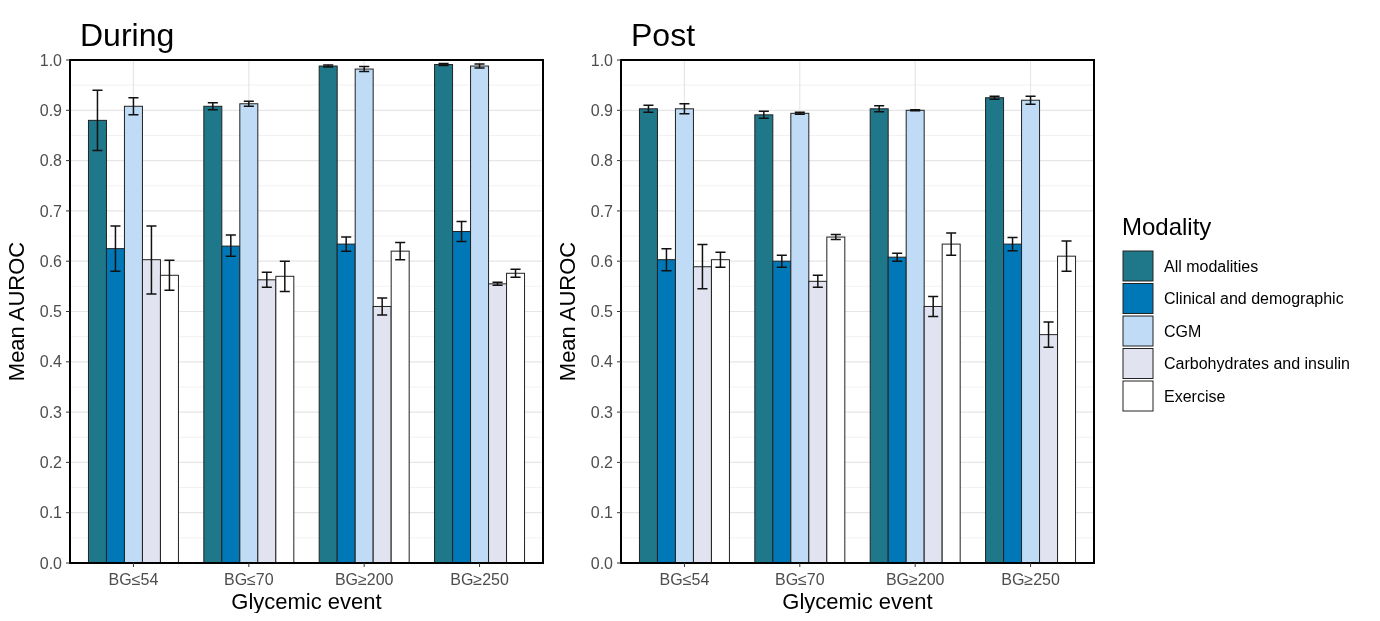  What do you see at coordinates (127, 35) in the screenshot?
I see `chart-title: During` at bounding box center [127, 35].